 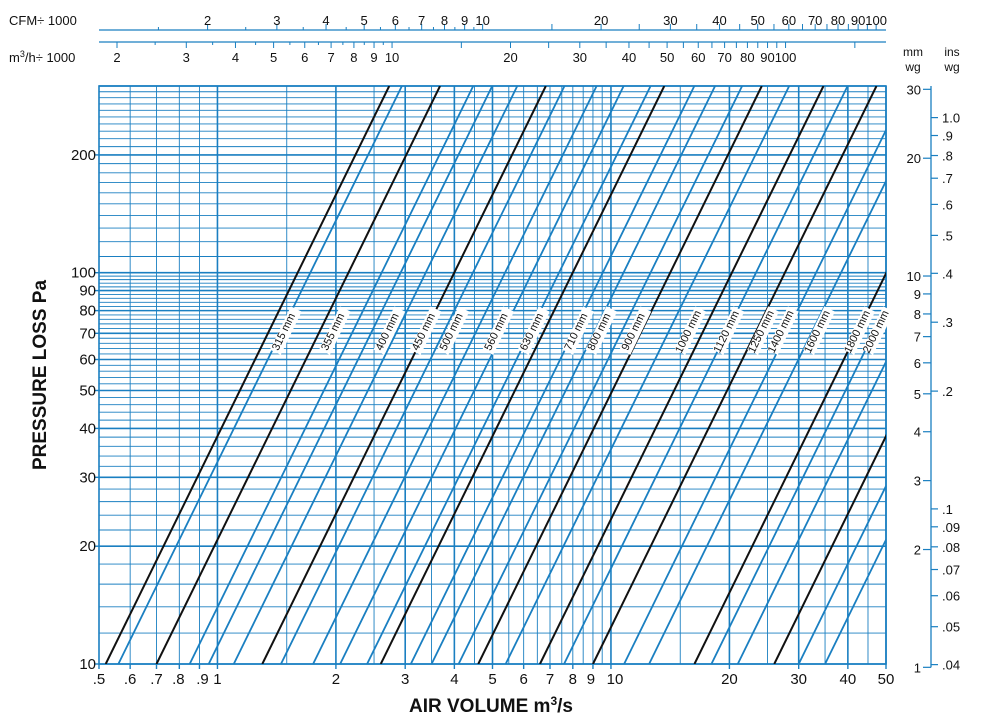 What do you see at coordinates (917, 432) in the screenshot?
I see `mm-wg-label: 4` at bounding box center [917, 432].